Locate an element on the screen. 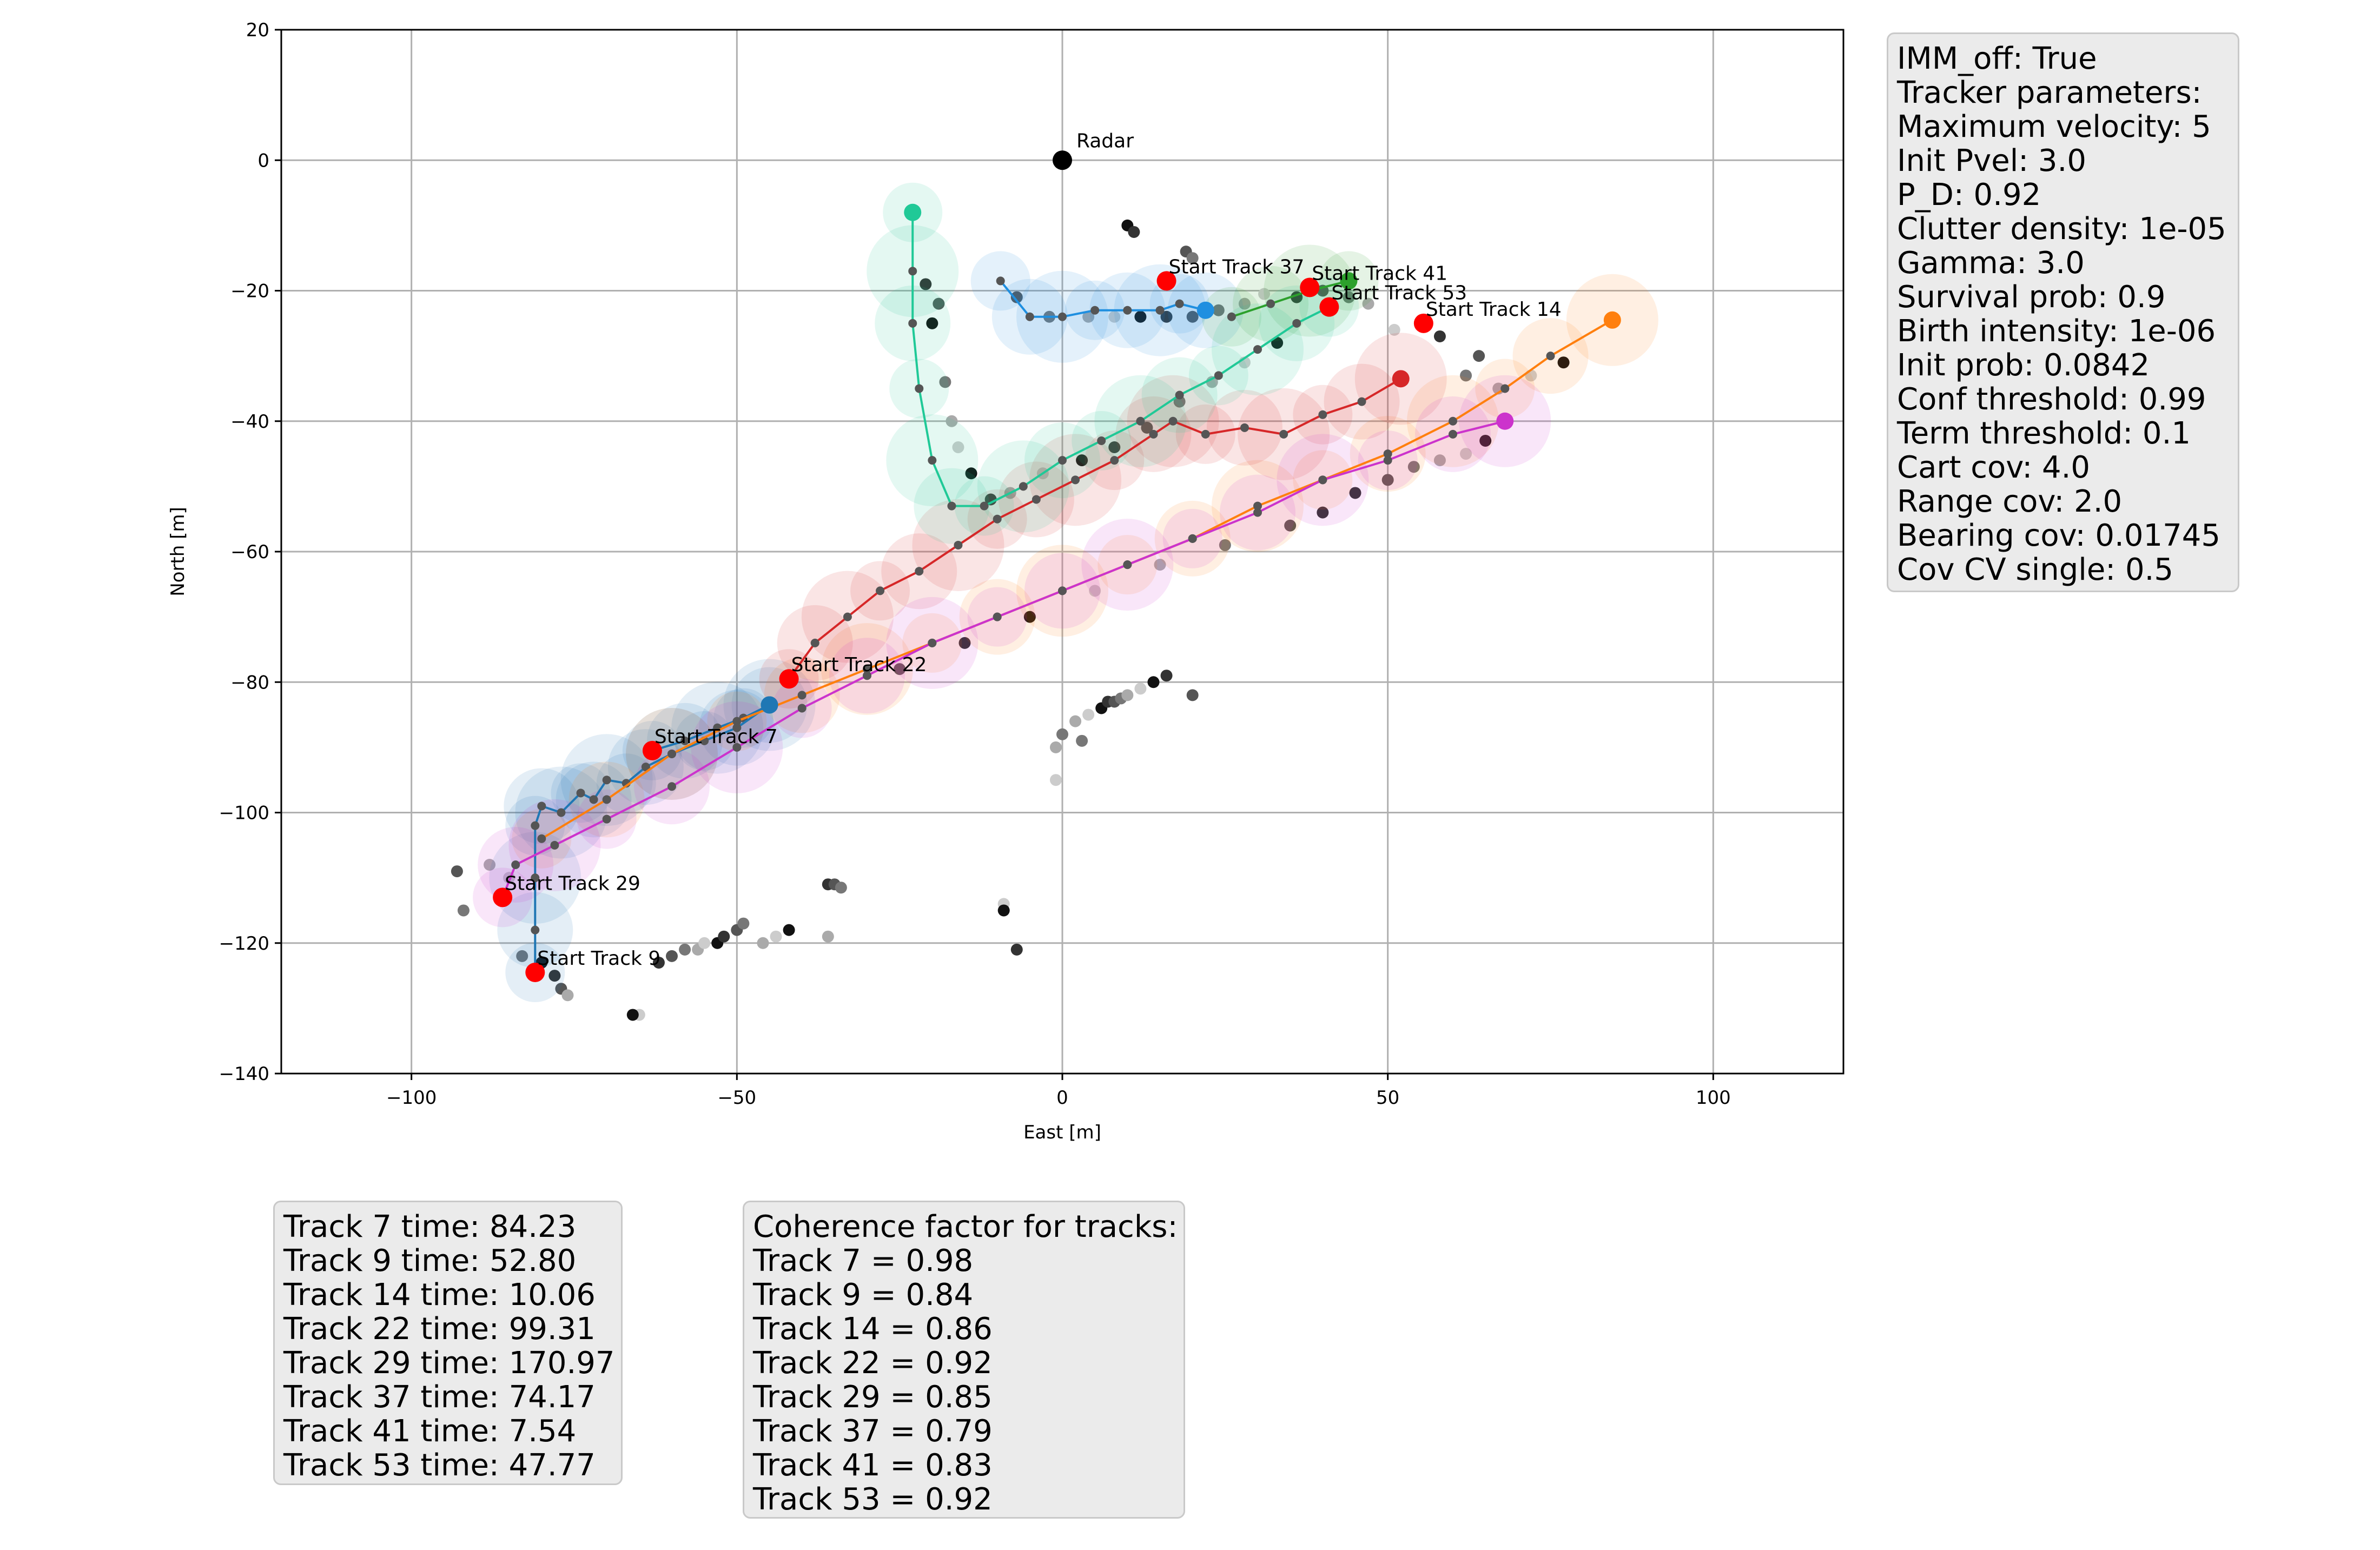 This screenshot has width=2380, height=1550. track-37-end-marker is located at coordinates (1205, 310).